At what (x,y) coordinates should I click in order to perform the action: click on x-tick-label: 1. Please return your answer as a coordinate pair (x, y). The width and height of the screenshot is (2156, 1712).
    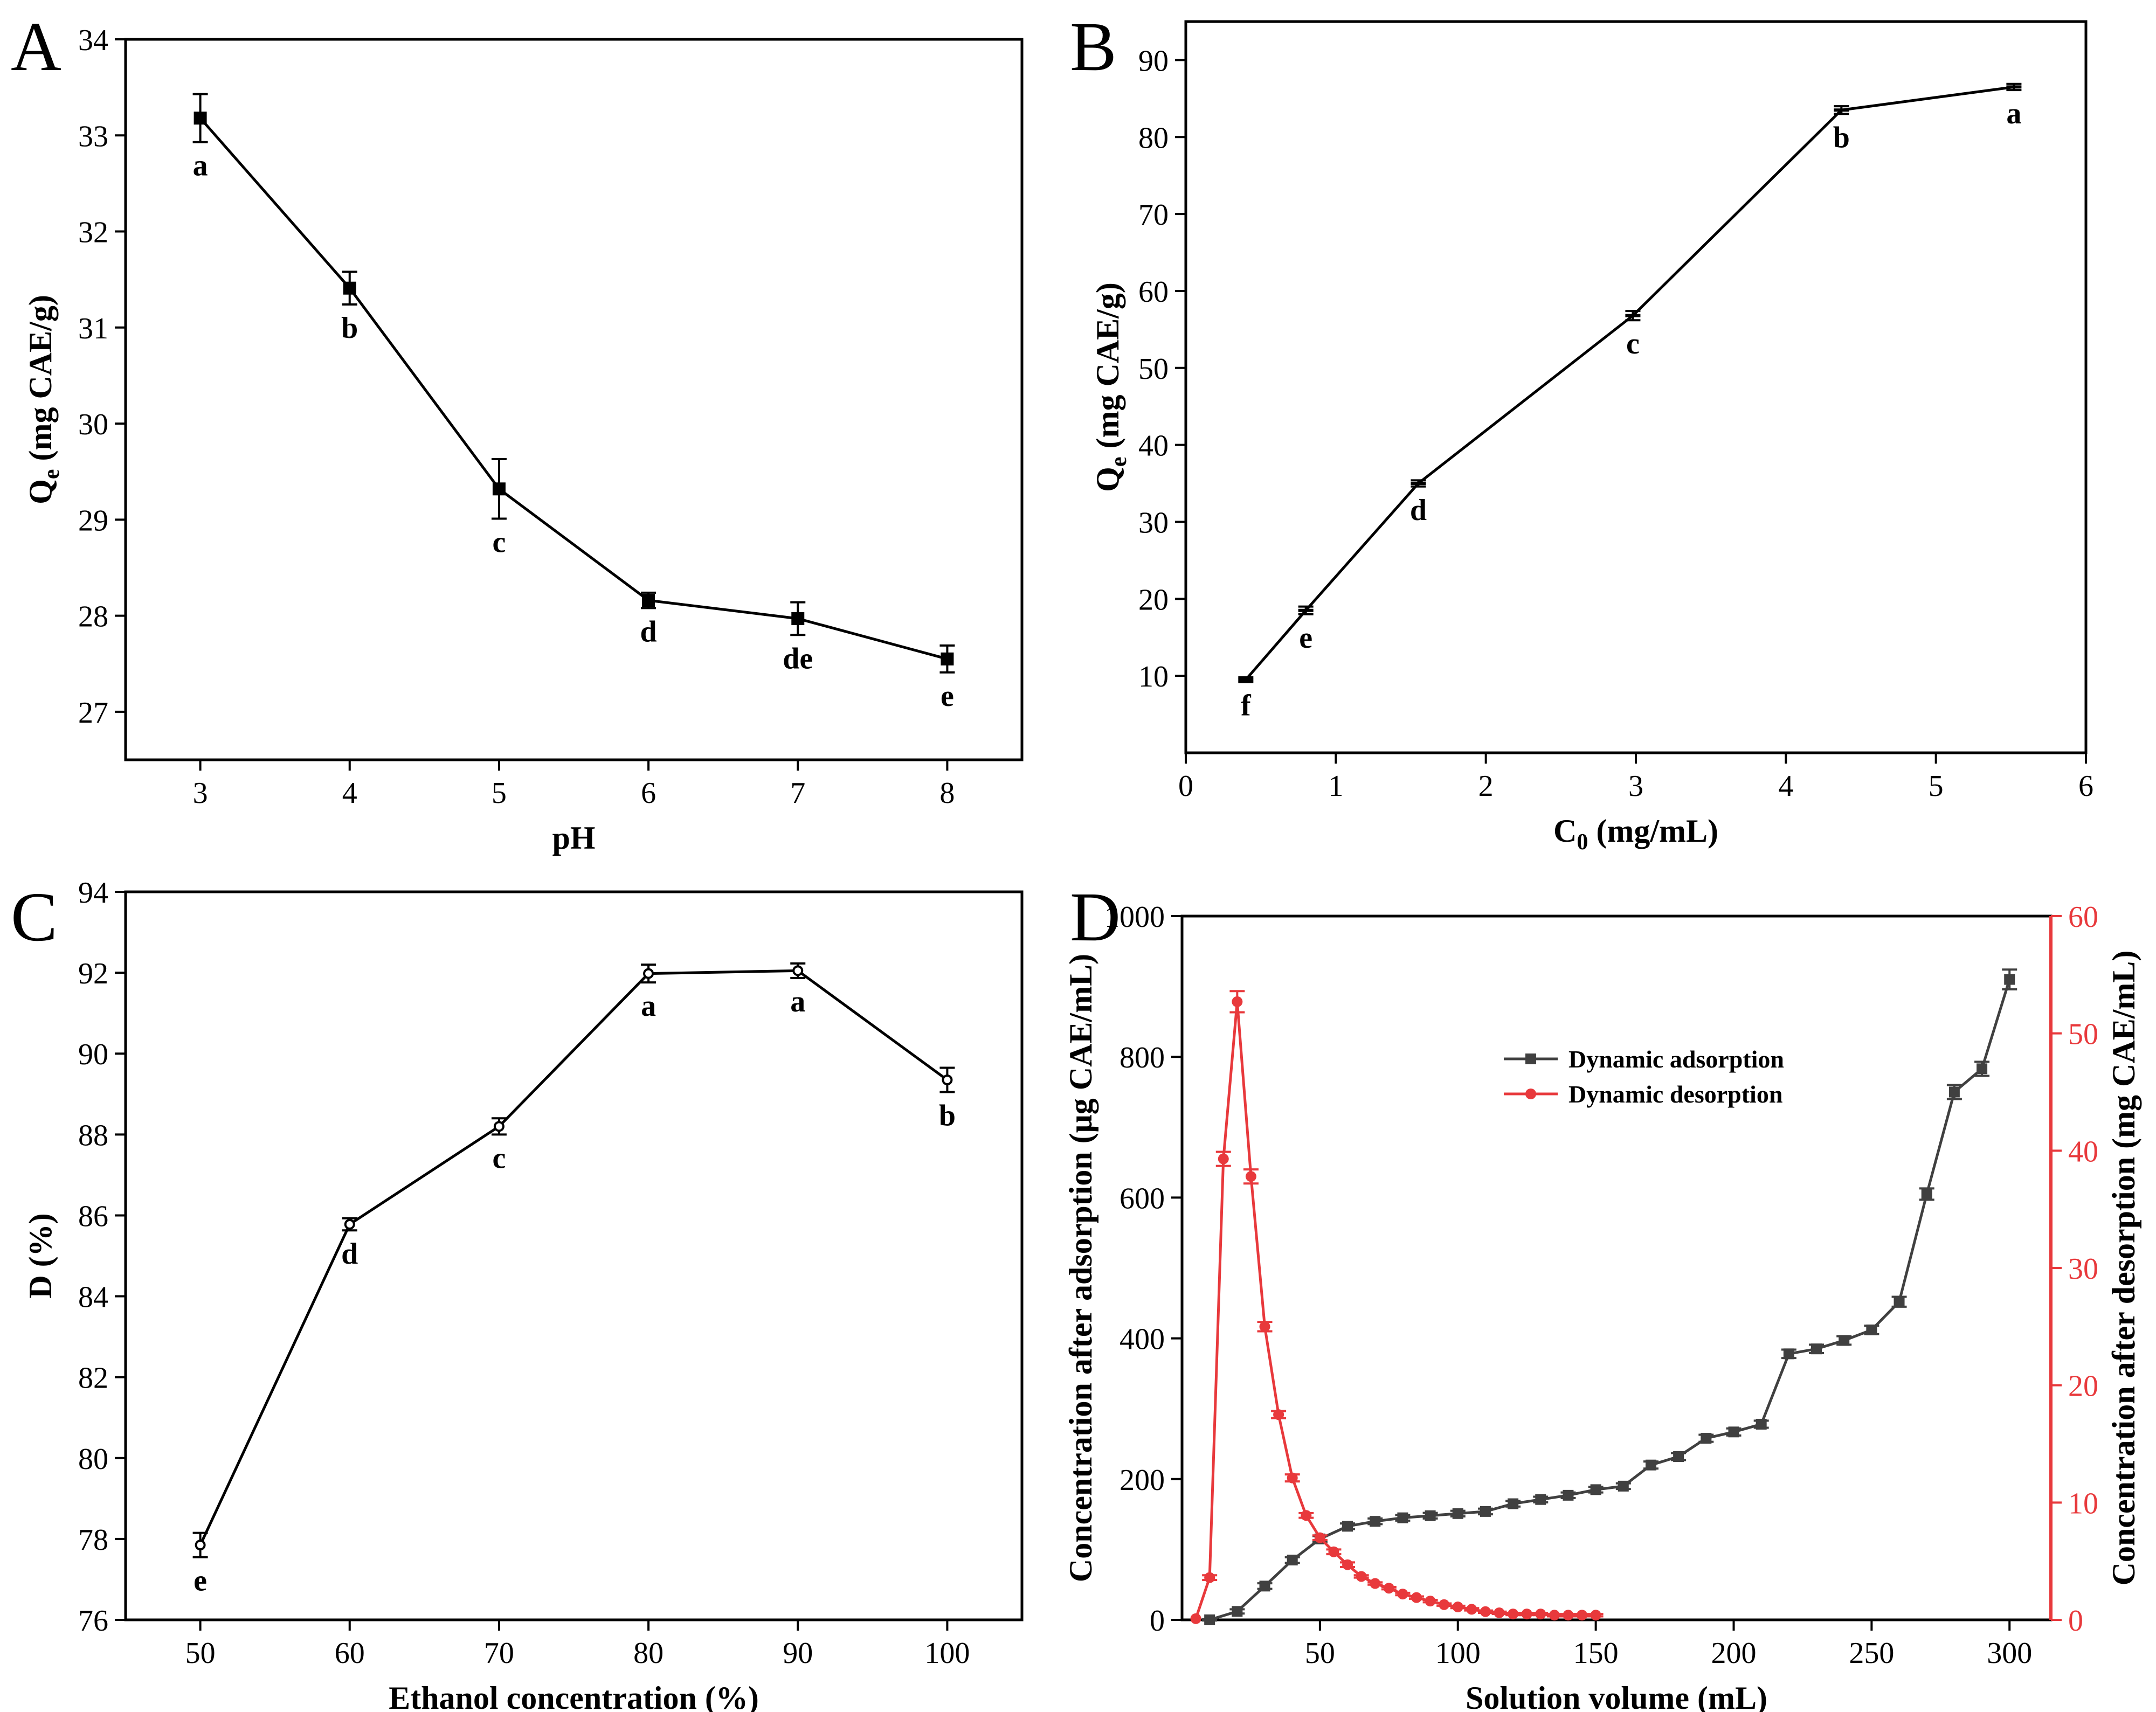
    Looking at the image, I should click on (1335, 787).